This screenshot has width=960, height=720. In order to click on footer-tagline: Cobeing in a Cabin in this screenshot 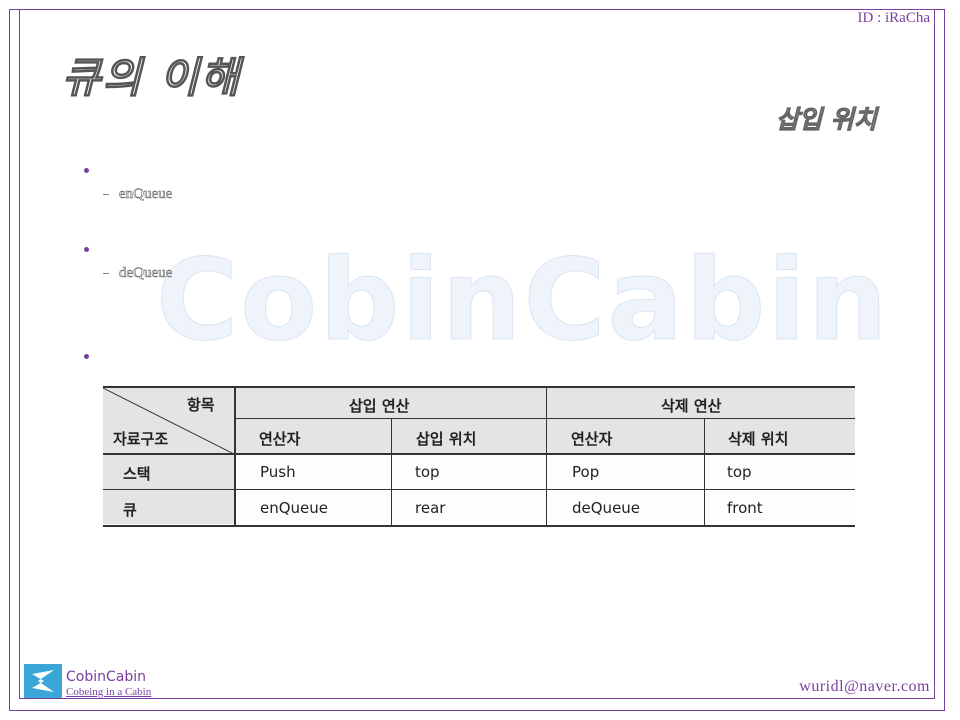, I will do `click(109, 692)`.